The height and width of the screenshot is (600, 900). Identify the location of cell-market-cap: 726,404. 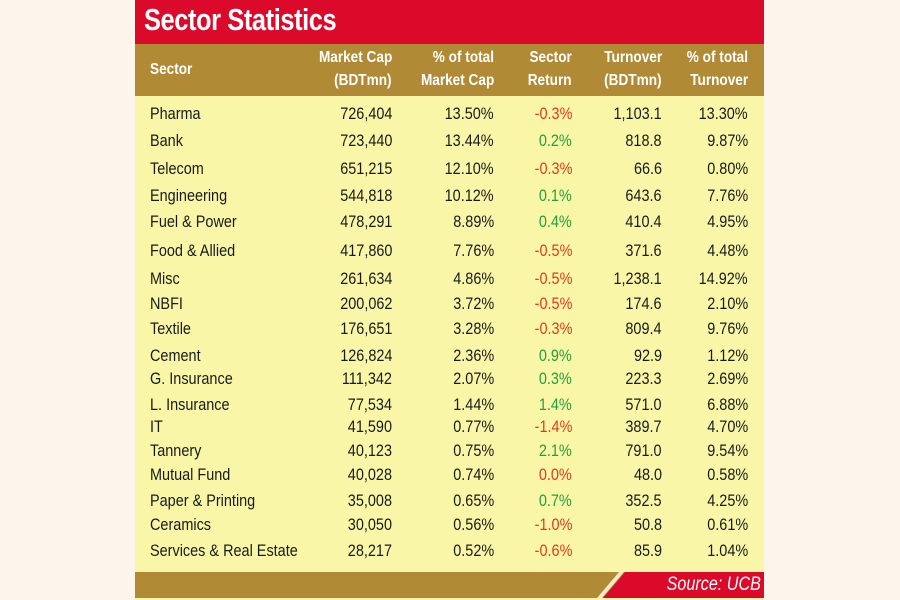
(365, 113).